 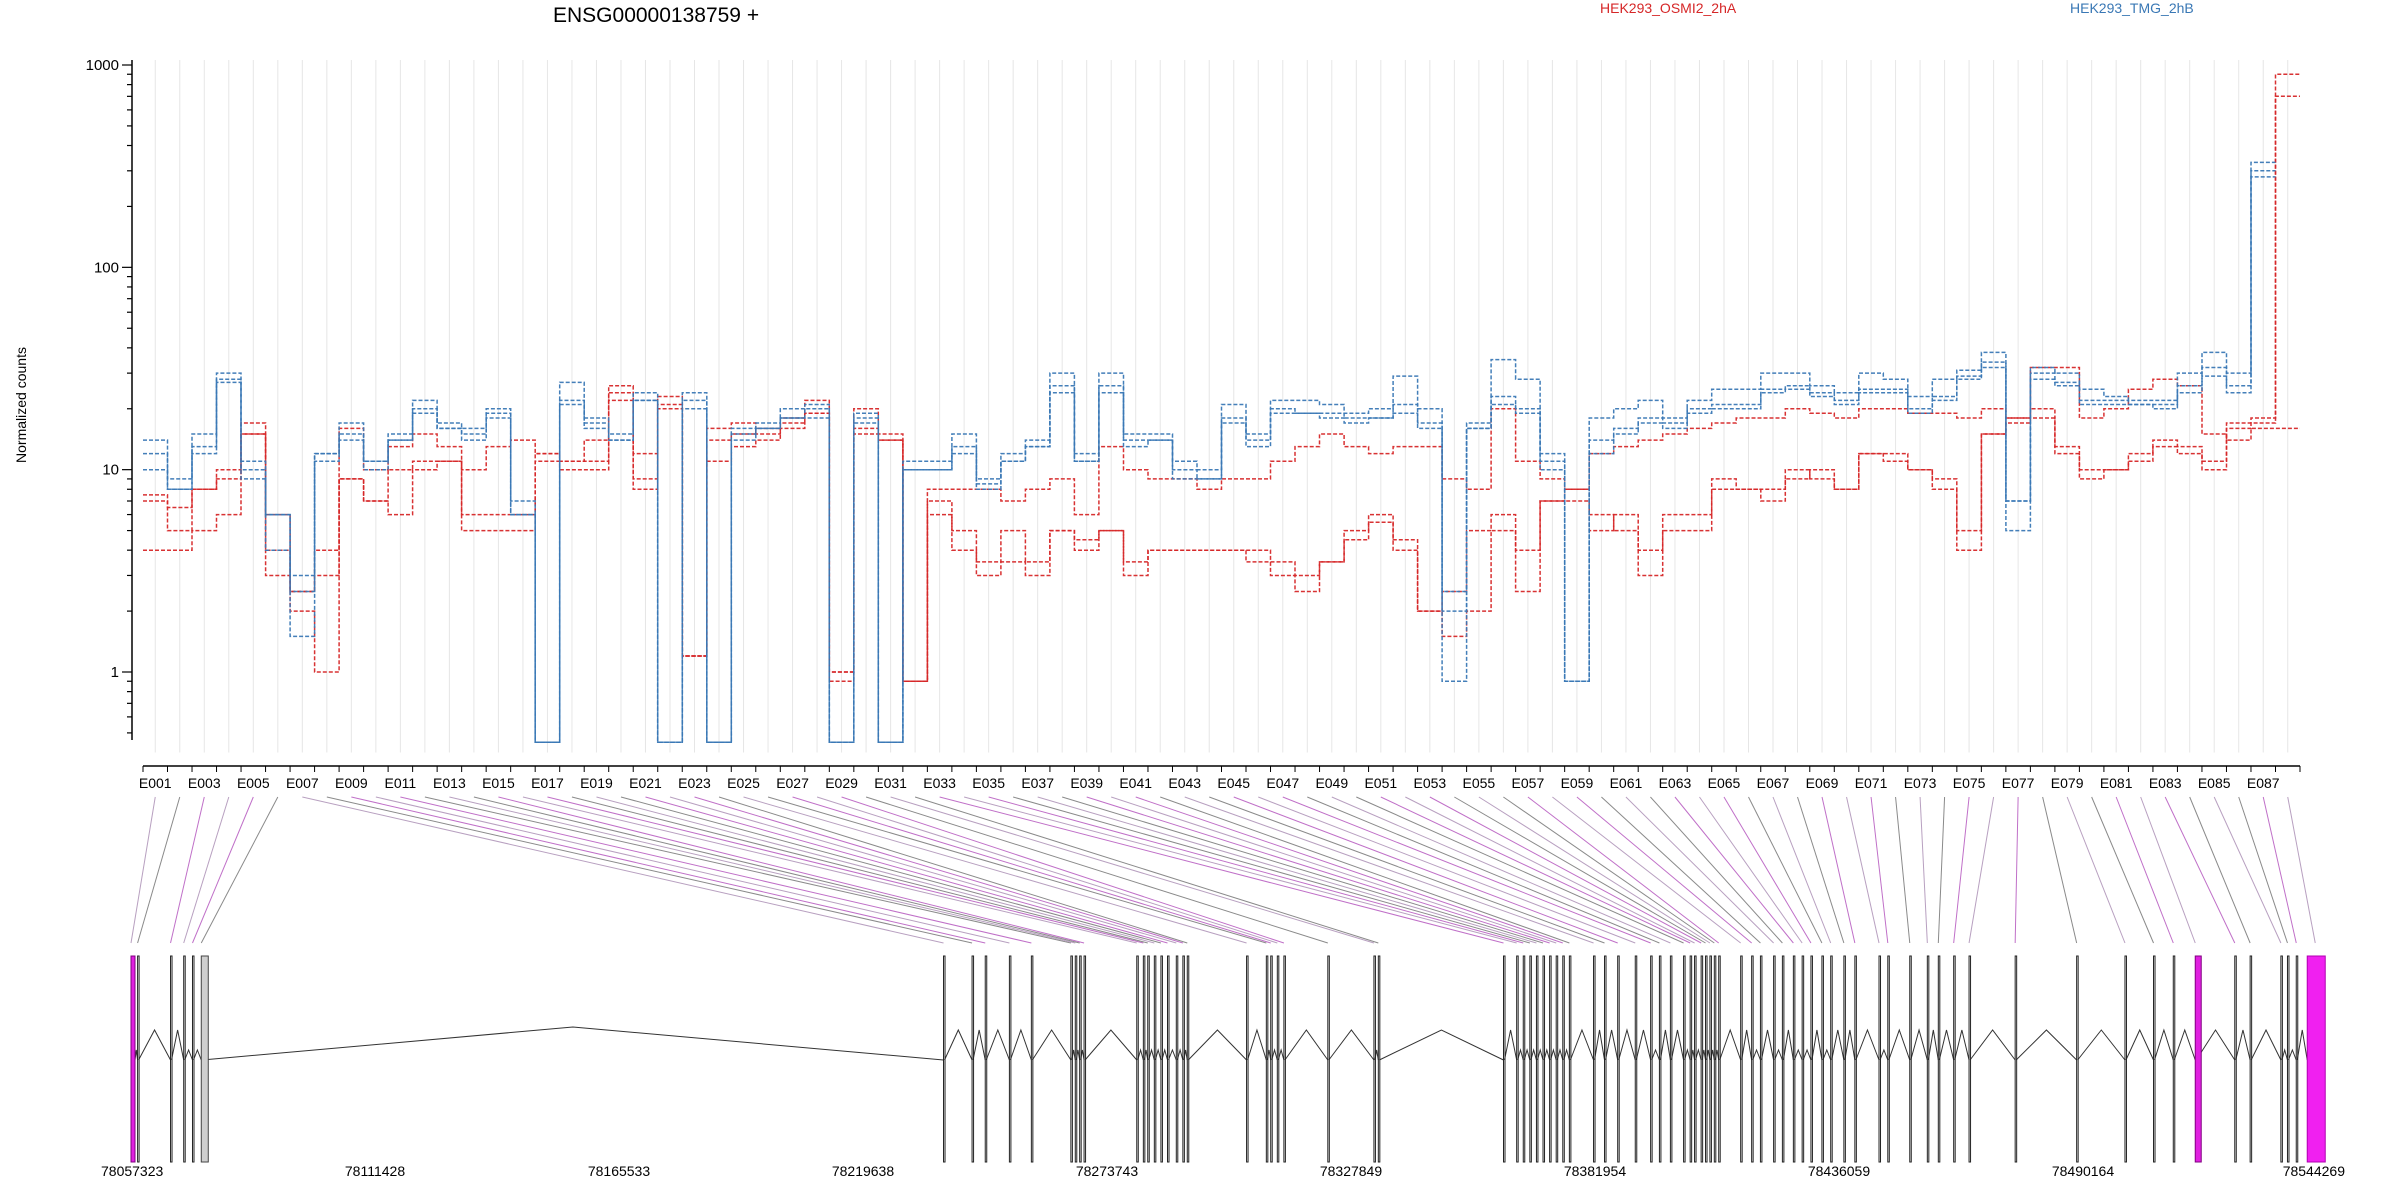 I want to click on exon-label: E029, so click(x=841, y=783).